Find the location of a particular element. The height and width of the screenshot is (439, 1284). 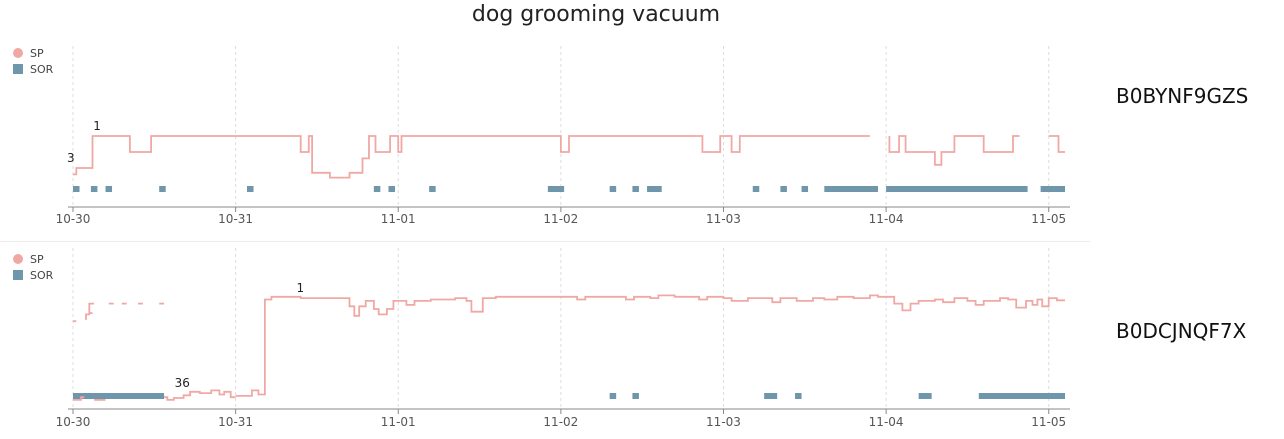

data-label: 3 is located at coordinates (71, 158).